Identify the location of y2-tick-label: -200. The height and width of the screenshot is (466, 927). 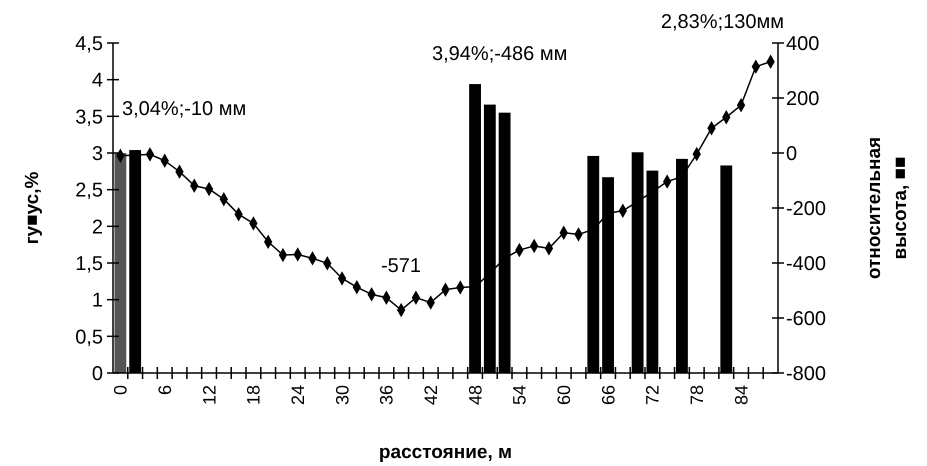
(806, 209).